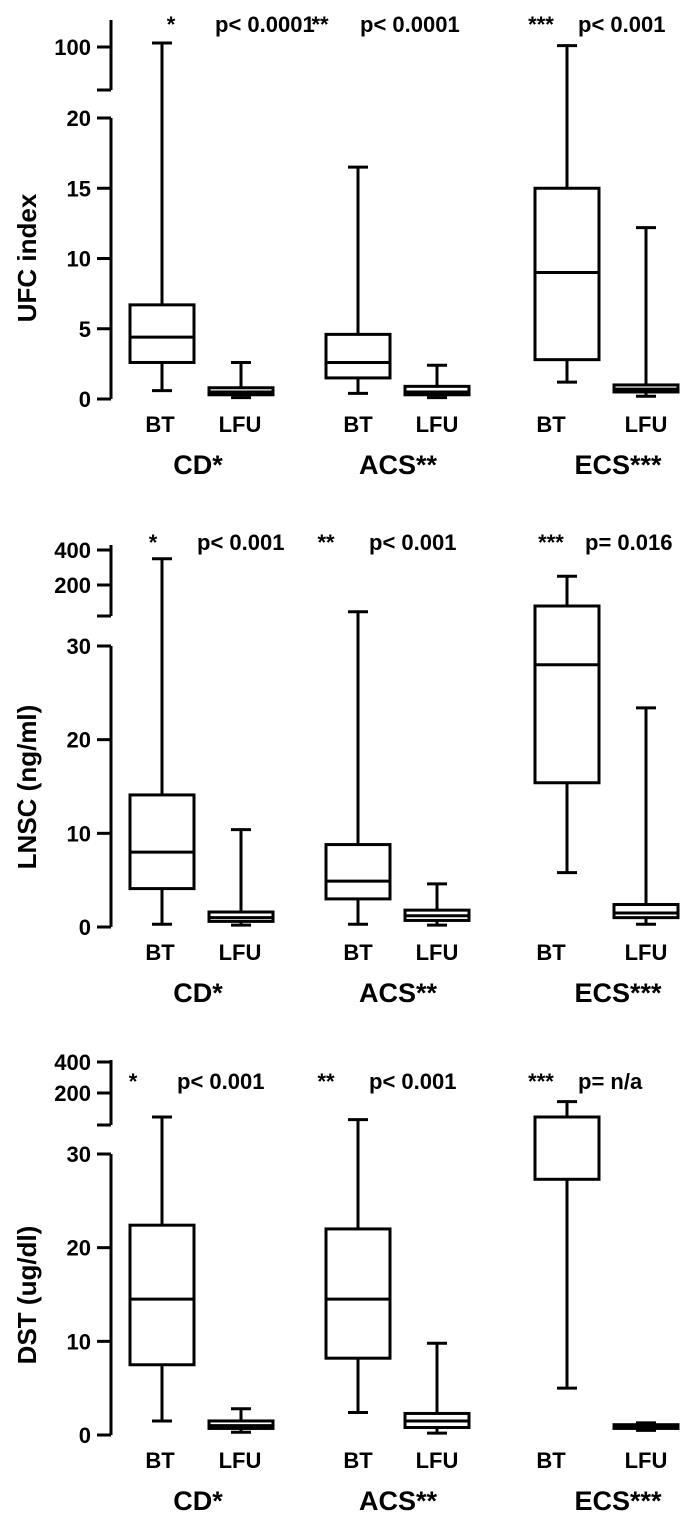  I want to click on y-axis-title: UFC index, so click(27, 257).